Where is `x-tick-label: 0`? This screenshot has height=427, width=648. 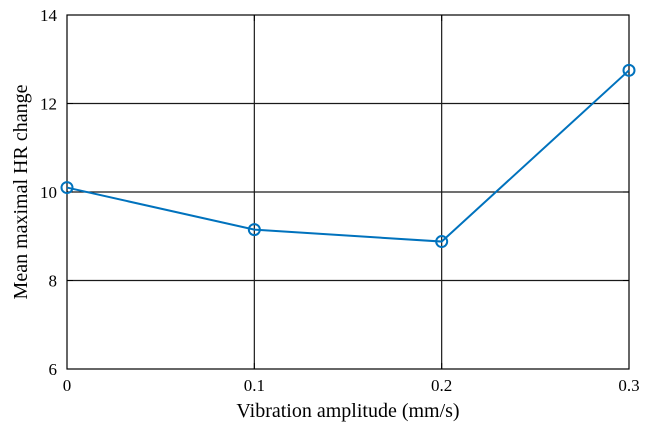
x-tick-label: 0 is located at coordinates (67, 385).